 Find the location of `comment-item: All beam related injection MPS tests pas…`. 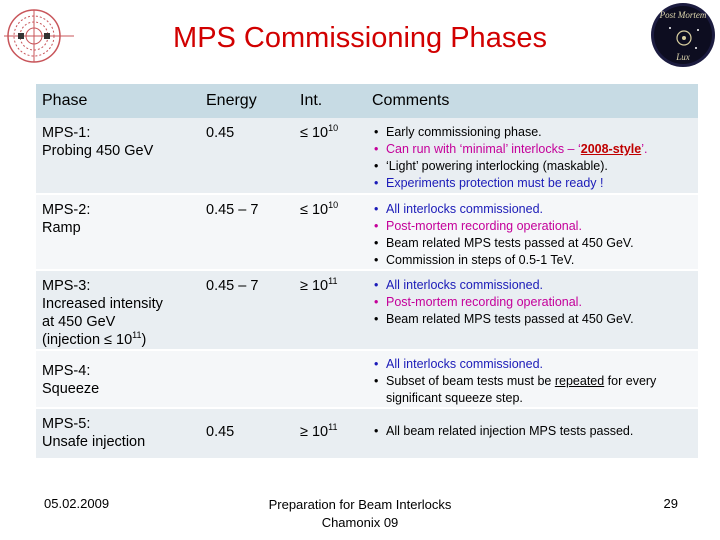

comment-item: All beam related injection MPS tests pas… is located at coordinates (535, 431).